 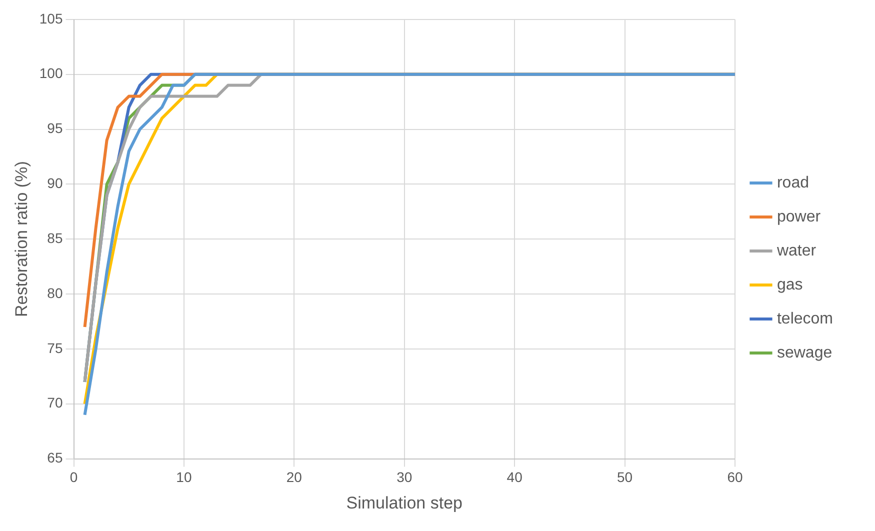 What do you see at coordinates (789, 285) in the screenshot?
I see `legend-label: gas` at bounding box center [789, 285].